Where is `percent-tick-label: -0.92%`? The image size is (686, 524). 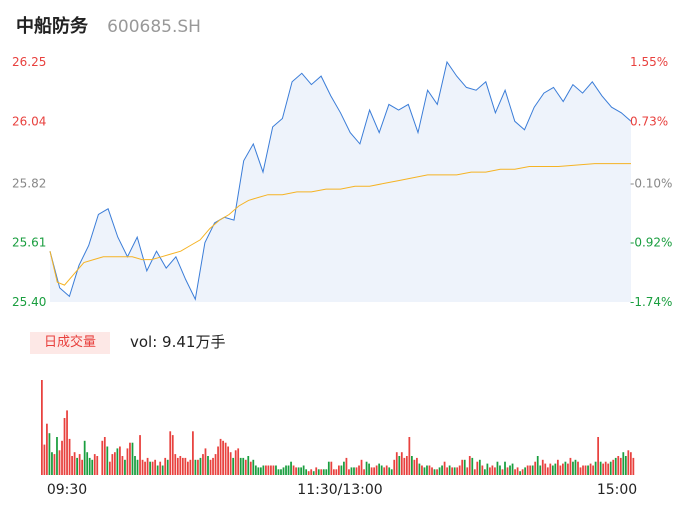 percent-tick-label: -0.92% is located at coordinates (651, 243).